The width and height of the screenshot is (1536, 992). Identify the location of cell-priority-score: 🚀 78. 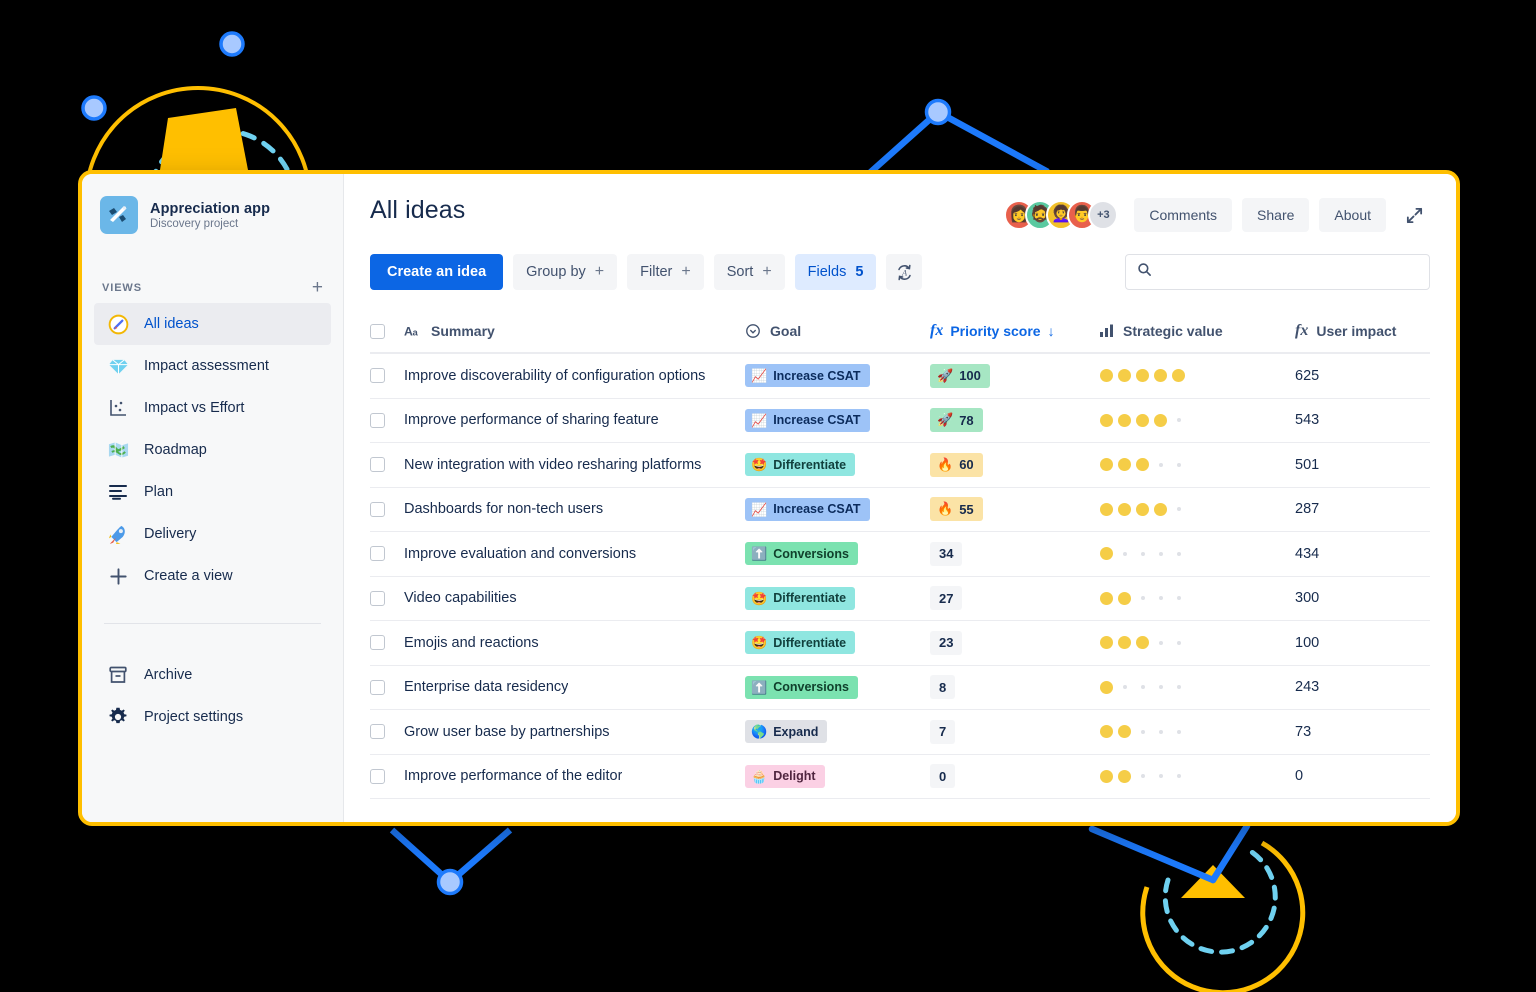
(1015, 420).